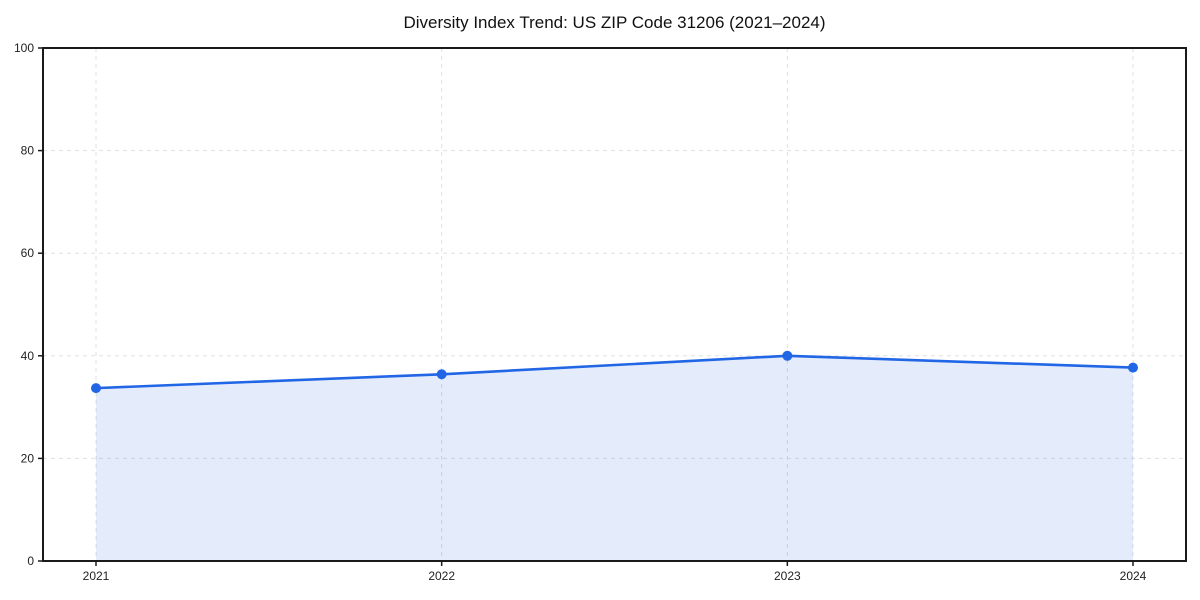 This screenshot has height=600, width=1200. I want to click on y-tick-label: 20, so click(28, 458).